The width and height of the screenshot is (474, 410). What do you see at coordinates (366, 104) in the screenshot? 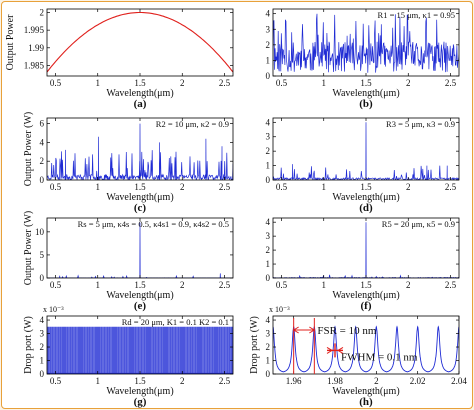
I see `panel-label: (b)` at bounding box center [366, 104].